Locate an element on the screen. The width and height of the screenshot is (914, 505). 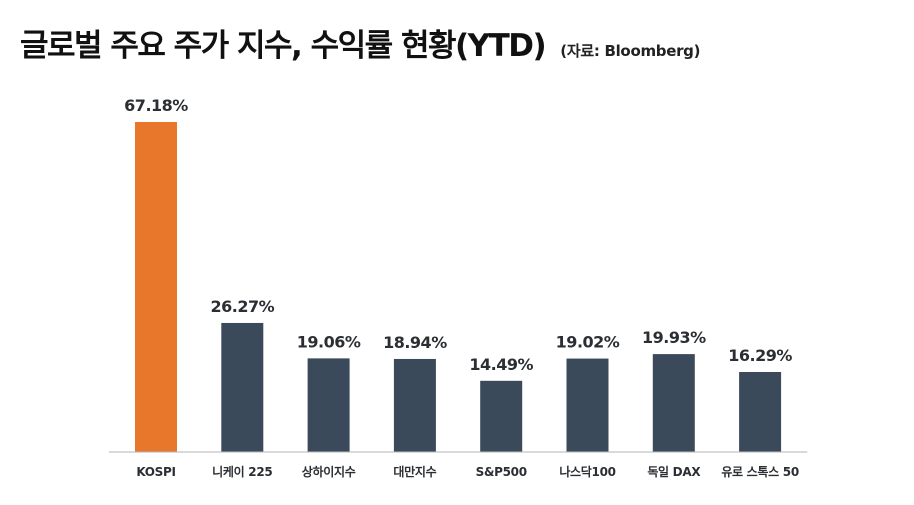
category-label-상하이지수: 상하이지수 is located at coordinates (329, 471).